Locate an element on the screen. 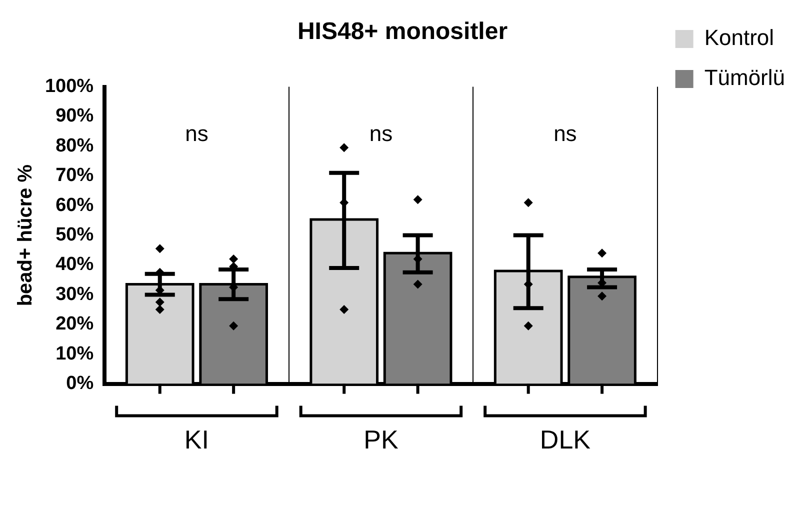  y-tick-label: 10% is located at coordinates (75, 353).